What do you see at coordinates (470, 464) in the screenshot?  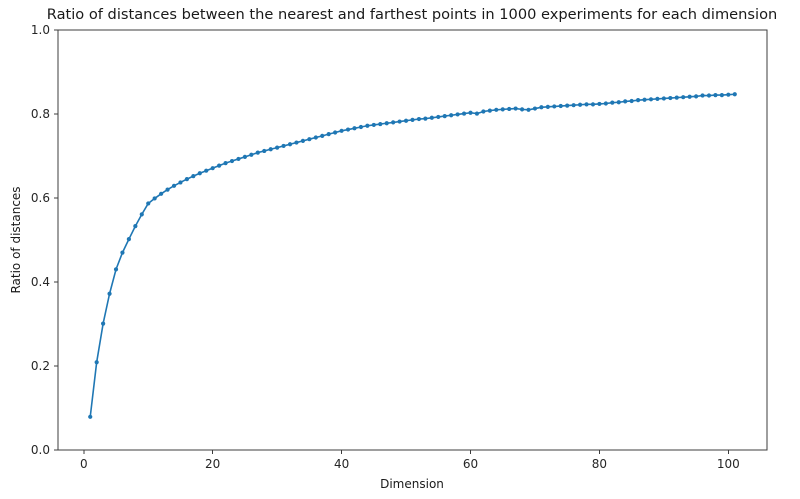 I see `x-tick-label: 60` at bounding box center [470, 464].